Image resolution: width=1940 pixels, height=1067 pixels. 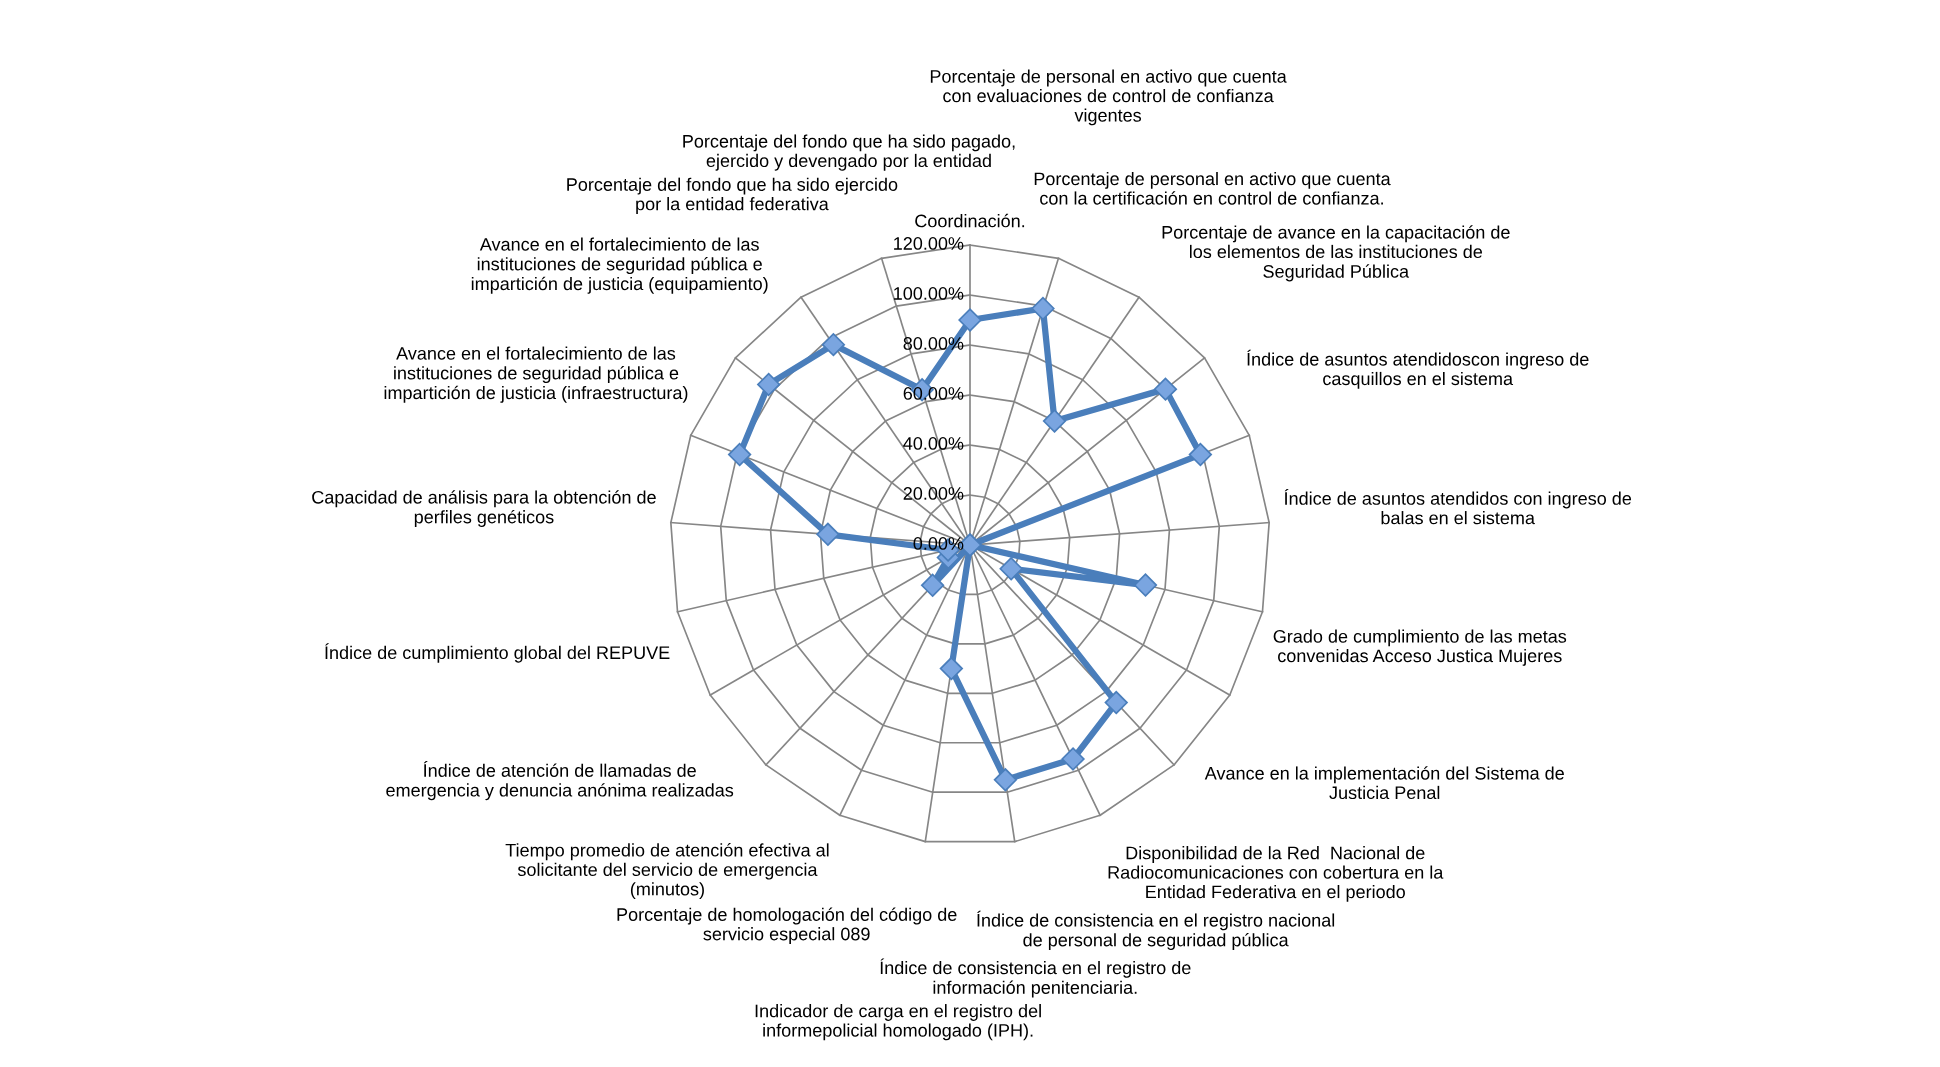 I want to click on spoke-label: Índice de cumplimiento global del REPUVE, so click(x=497, y=653).